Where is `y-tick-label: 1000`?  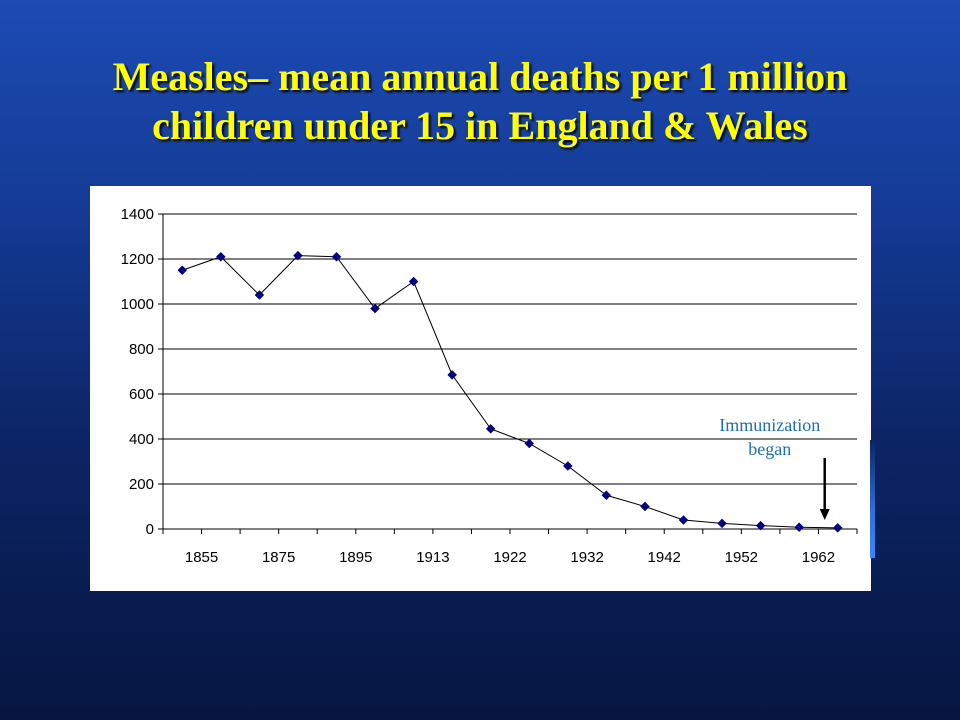 y-tick-label: 1000 is located at coordinates (137, 304).